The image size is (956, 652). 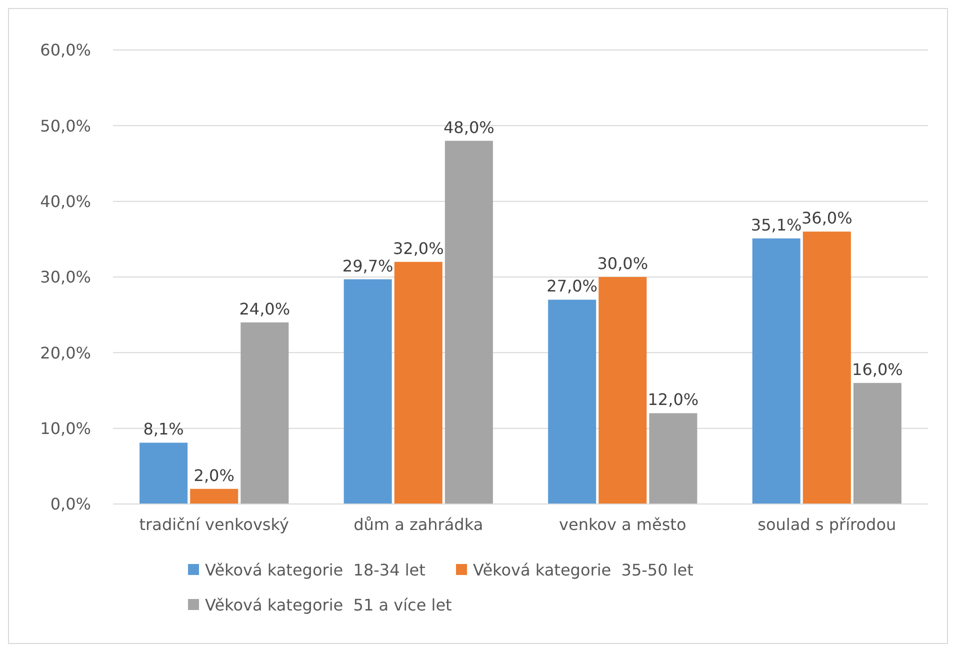 What do you see at coordinates (826, 218) in the screenshot?
I see `data-label: 36,0%` at bounding box center [826, 218].